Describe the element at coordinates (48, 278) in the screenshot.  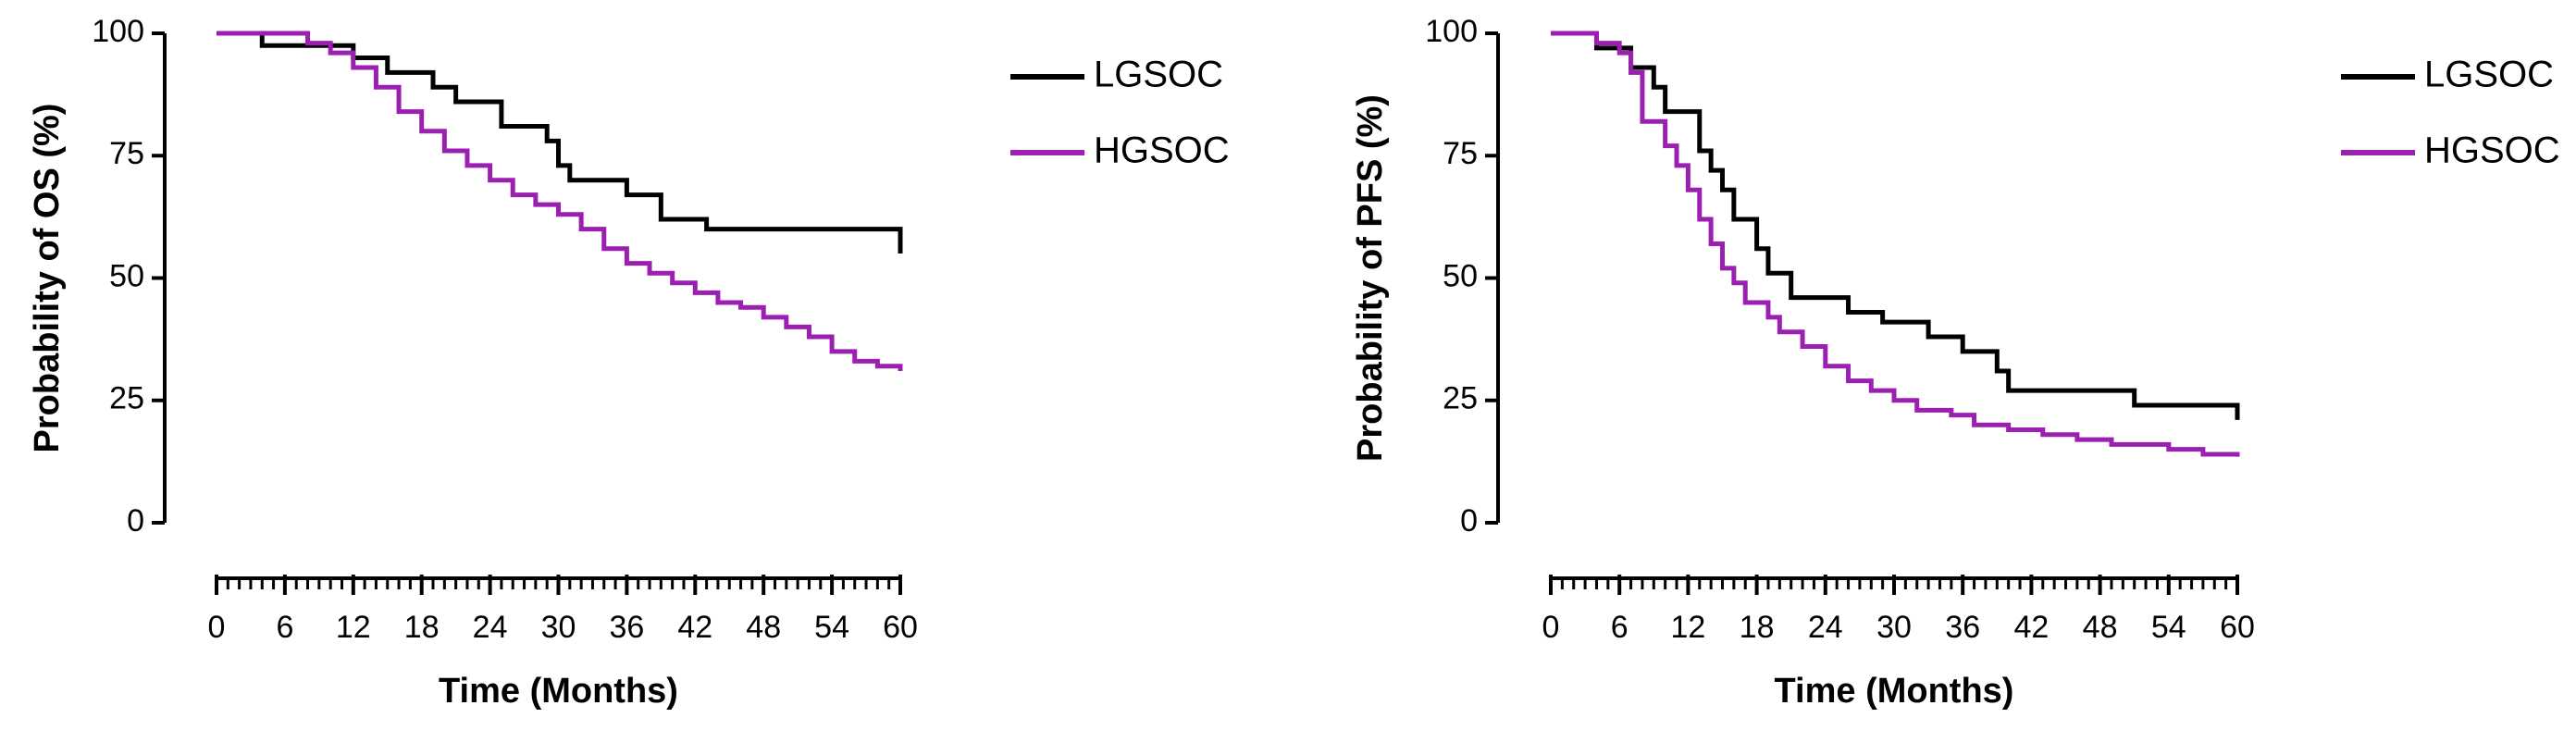
I see `y-axis-title: Probability of OS (%)` at that location.